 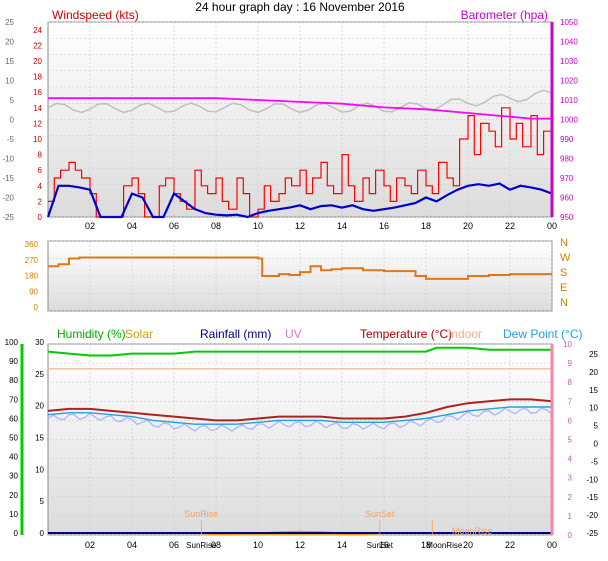 What do you see at coordinates (384, 545) in the screenshot?
I see `weather-x-tick-label: 16` at bounding box center [384, 545].